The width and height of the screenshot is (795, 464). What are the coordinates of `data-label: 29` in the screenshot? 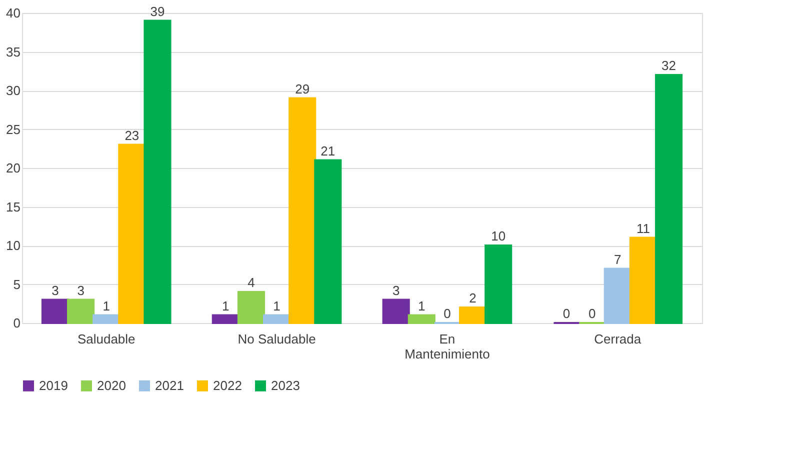 It's located at (302, 88).